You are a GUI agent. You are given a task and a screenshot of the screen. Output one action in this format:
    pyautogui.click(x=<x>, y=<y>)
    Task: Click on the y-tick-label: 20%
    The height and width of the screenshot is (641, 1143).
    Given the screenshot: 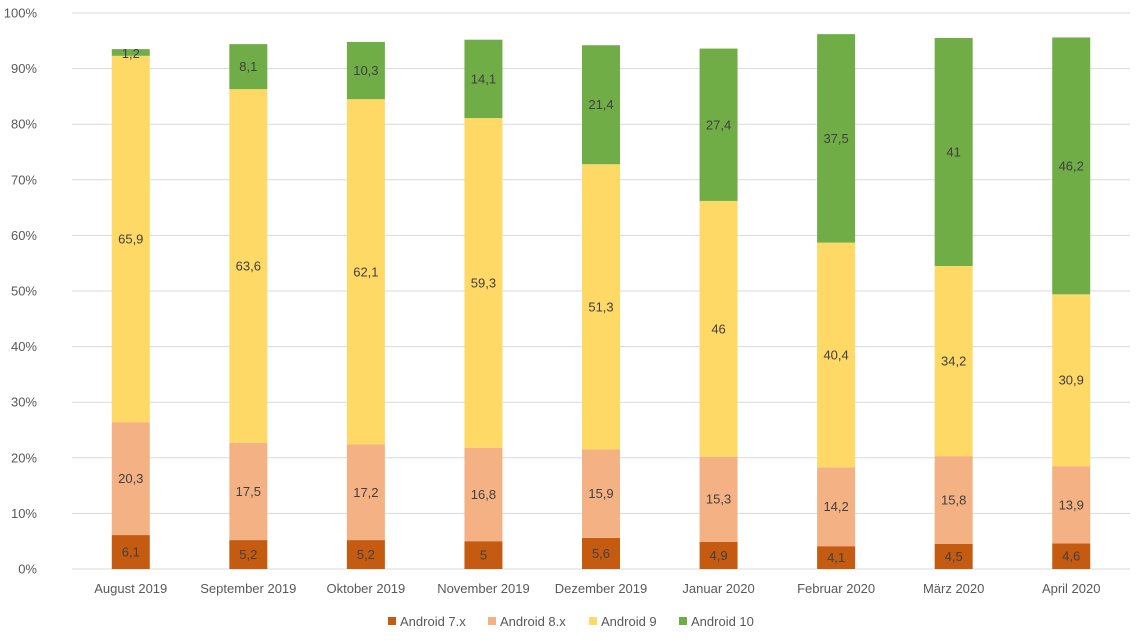 What is the action you would take?
    pyautogui.click(x=24, y=457)
    